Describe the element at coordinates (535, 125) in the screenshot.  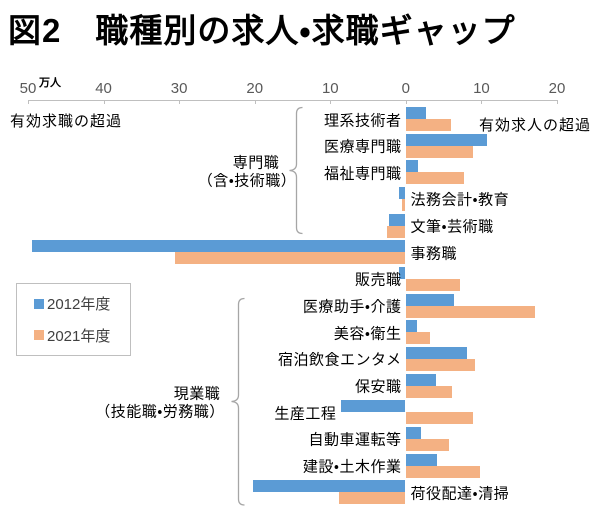
I see `right-axis-annotation: 有効求人の超過` at that location.